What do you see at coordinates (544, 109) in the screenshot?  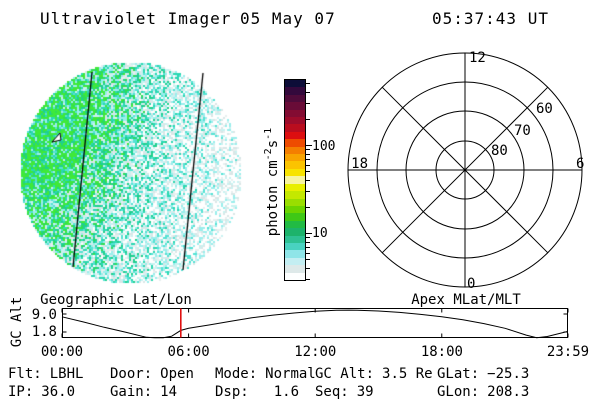 I see `ring-label-60: 60` at bounding box center [544, 109].